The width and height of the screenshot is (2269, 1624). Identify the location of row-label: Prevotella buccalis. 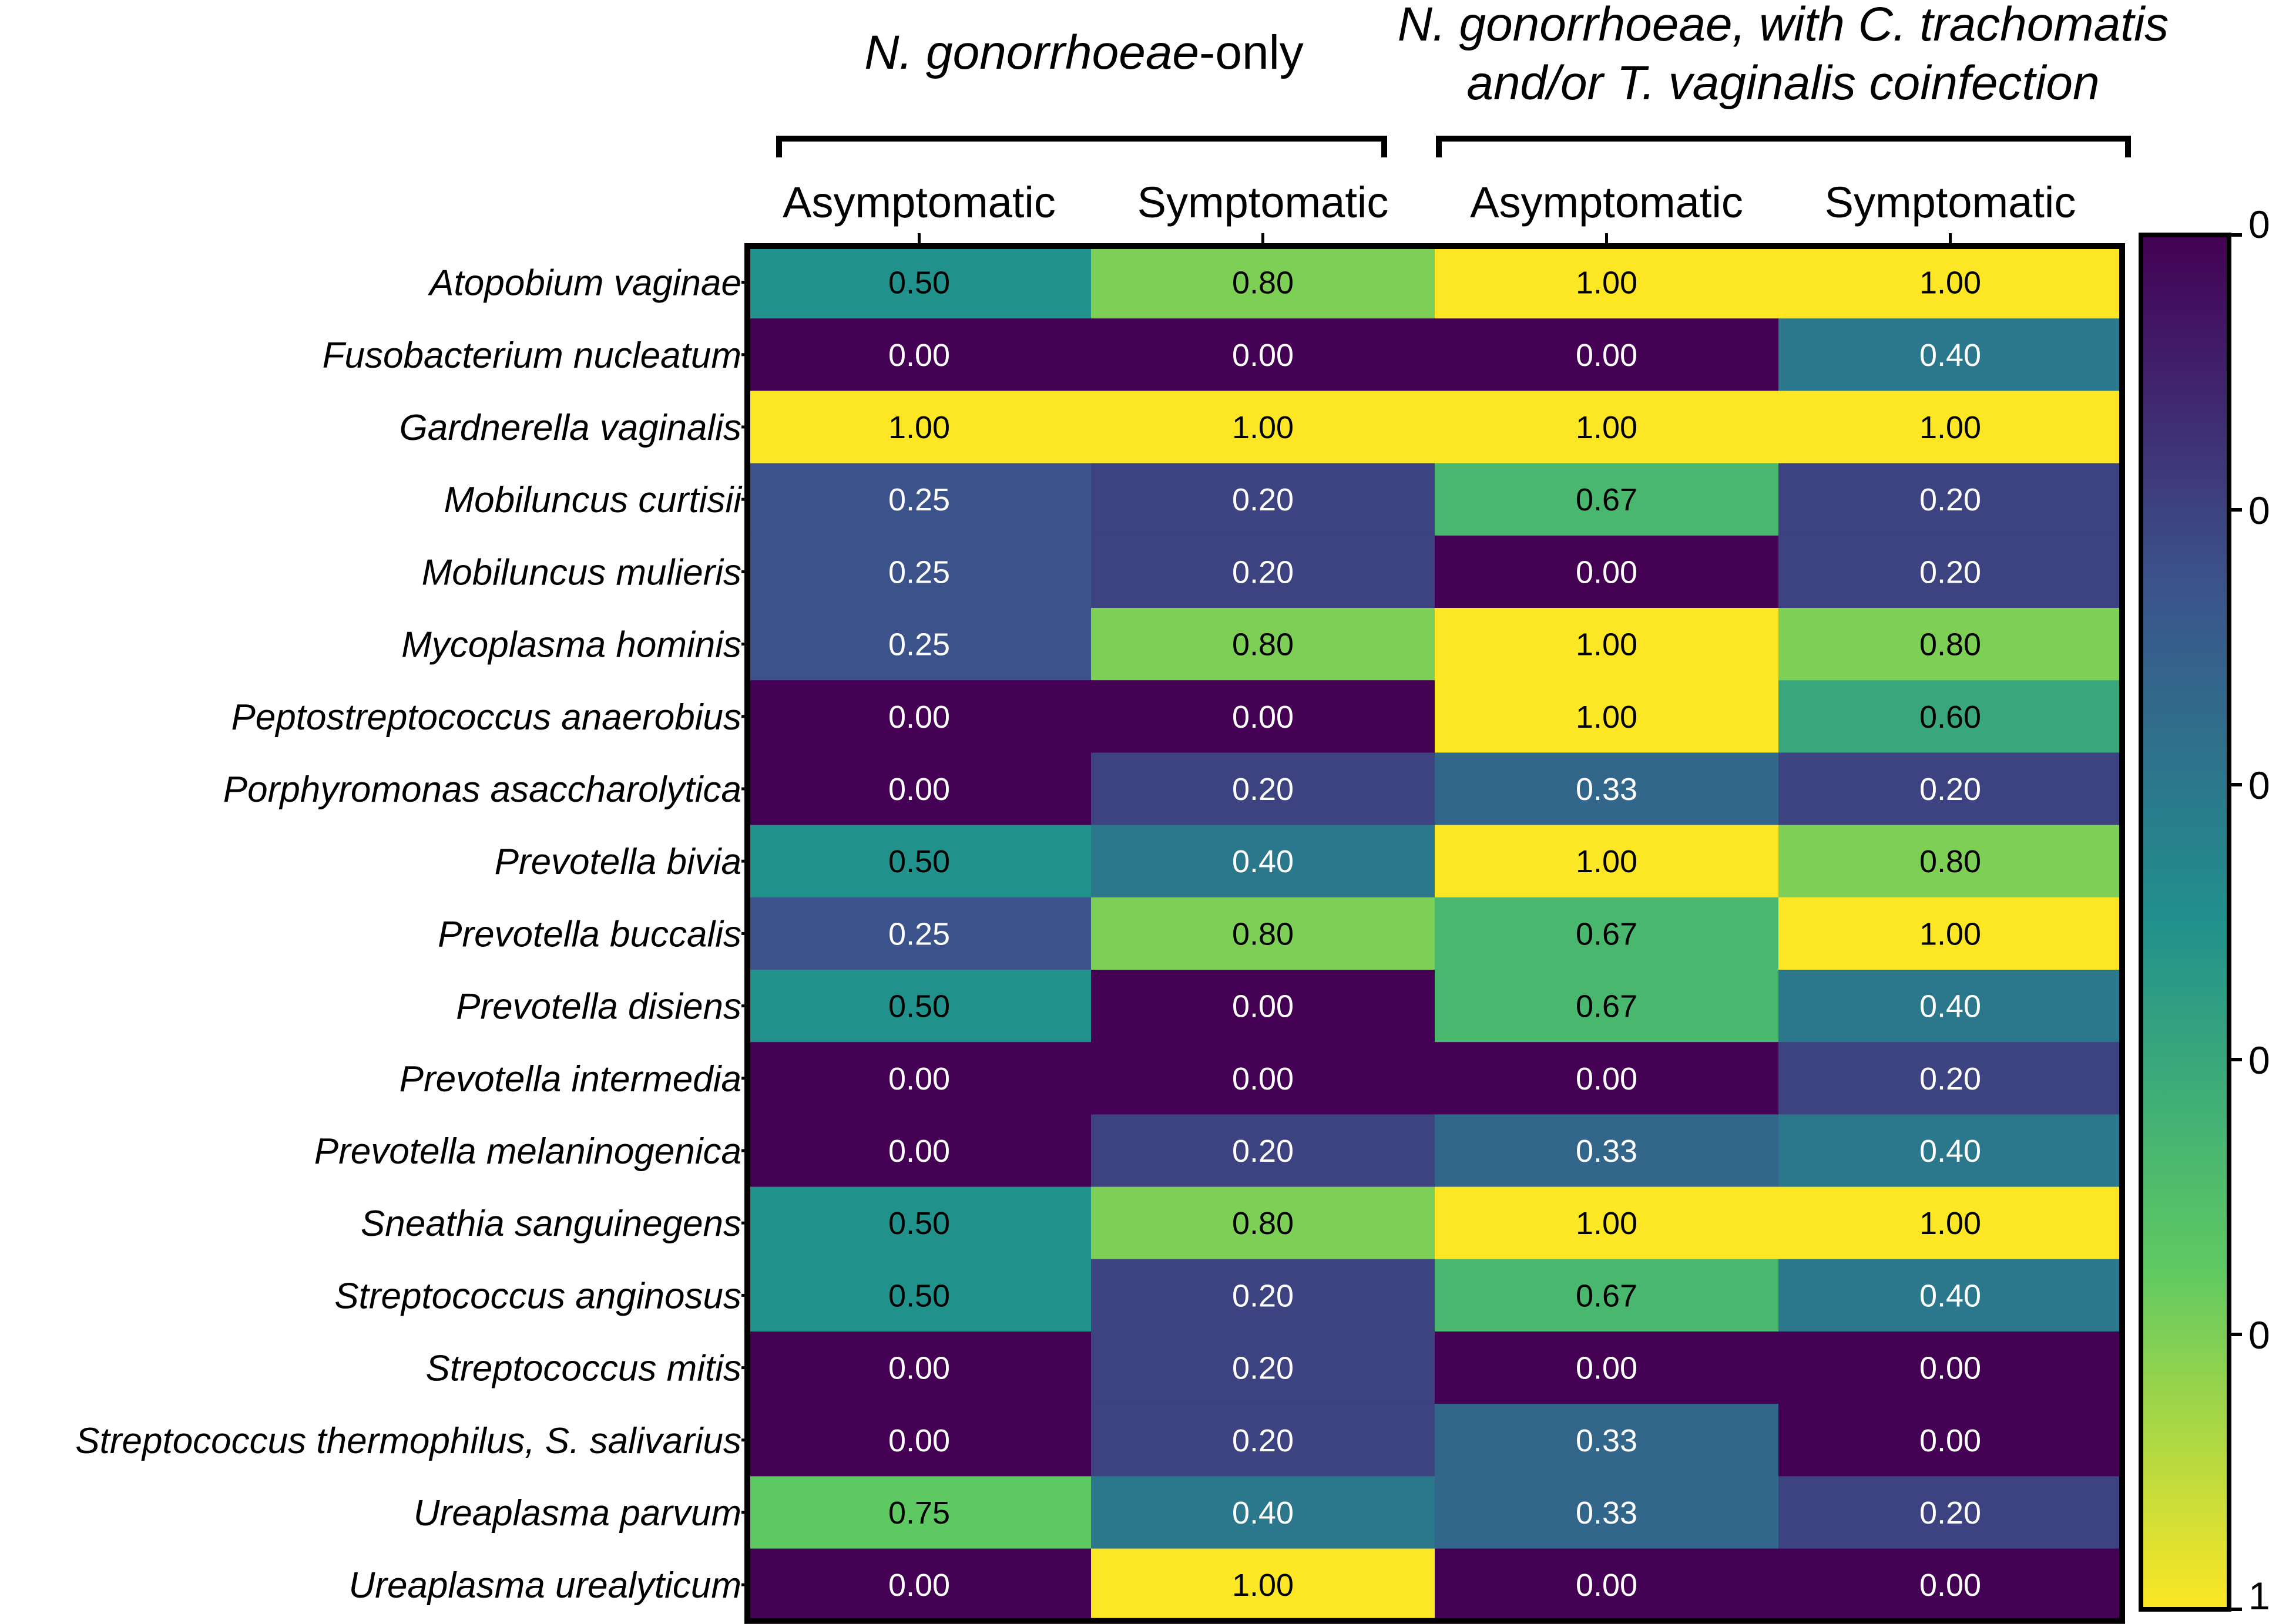
(589, 934).